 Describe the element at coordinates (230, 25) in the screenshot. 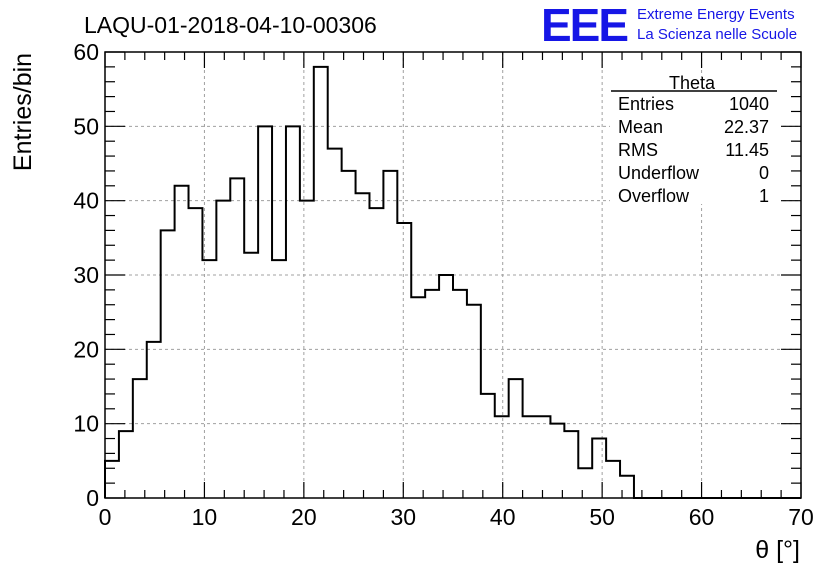

I see `run-title: LAQU-01-2018-04-10-00306` at that location.